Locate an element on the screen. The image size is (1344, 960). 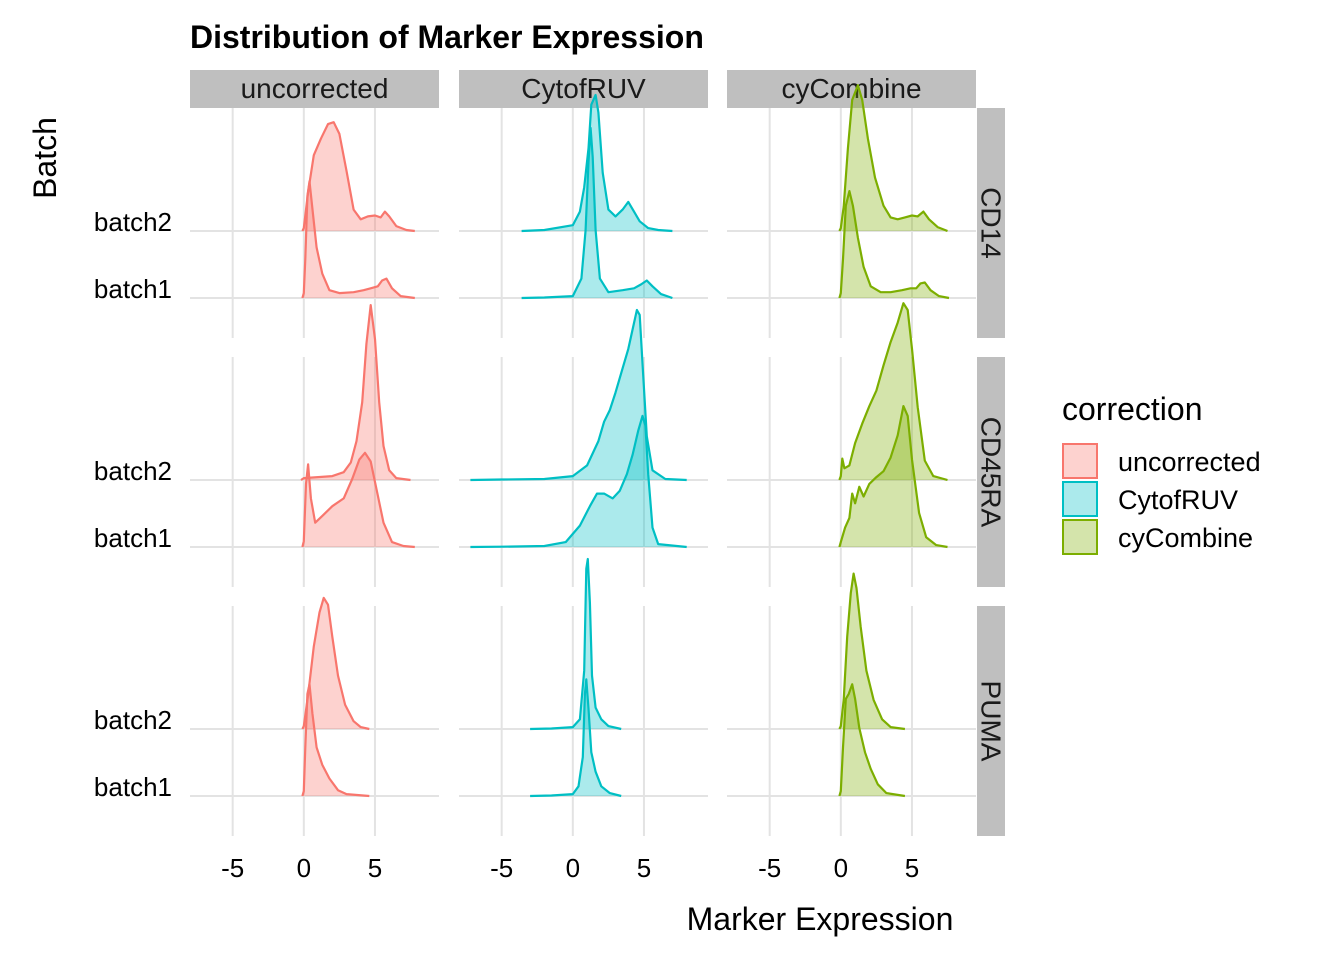
legend-key-uncorrected is located at coordinates (1080, 461).